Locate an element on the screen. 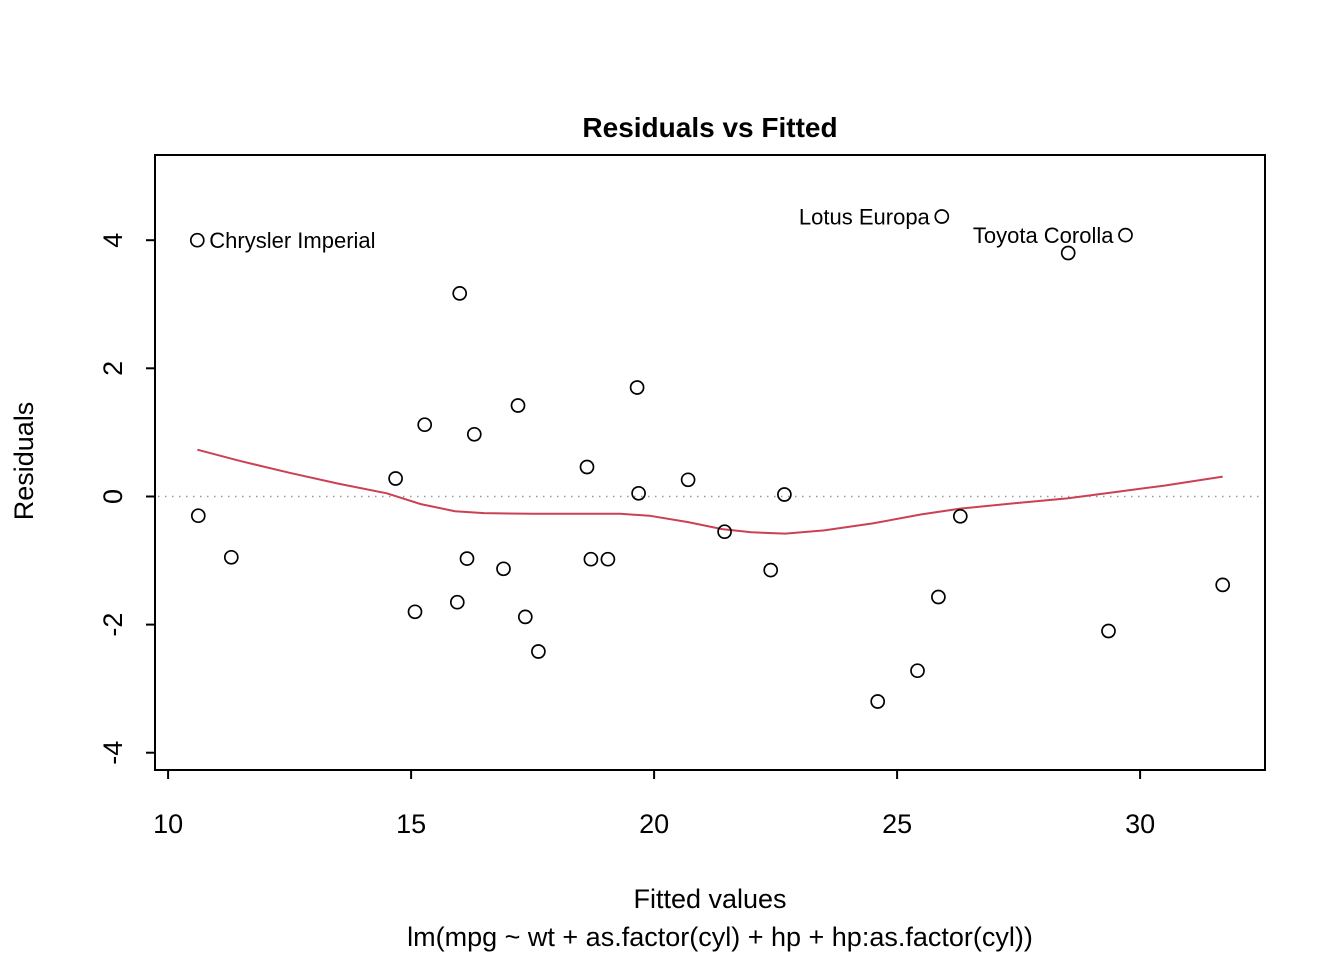 Image resolution: width=1344 pixels, height=960 pixels. x-axis-title: Fitted values is located at coordinates (710, 899).